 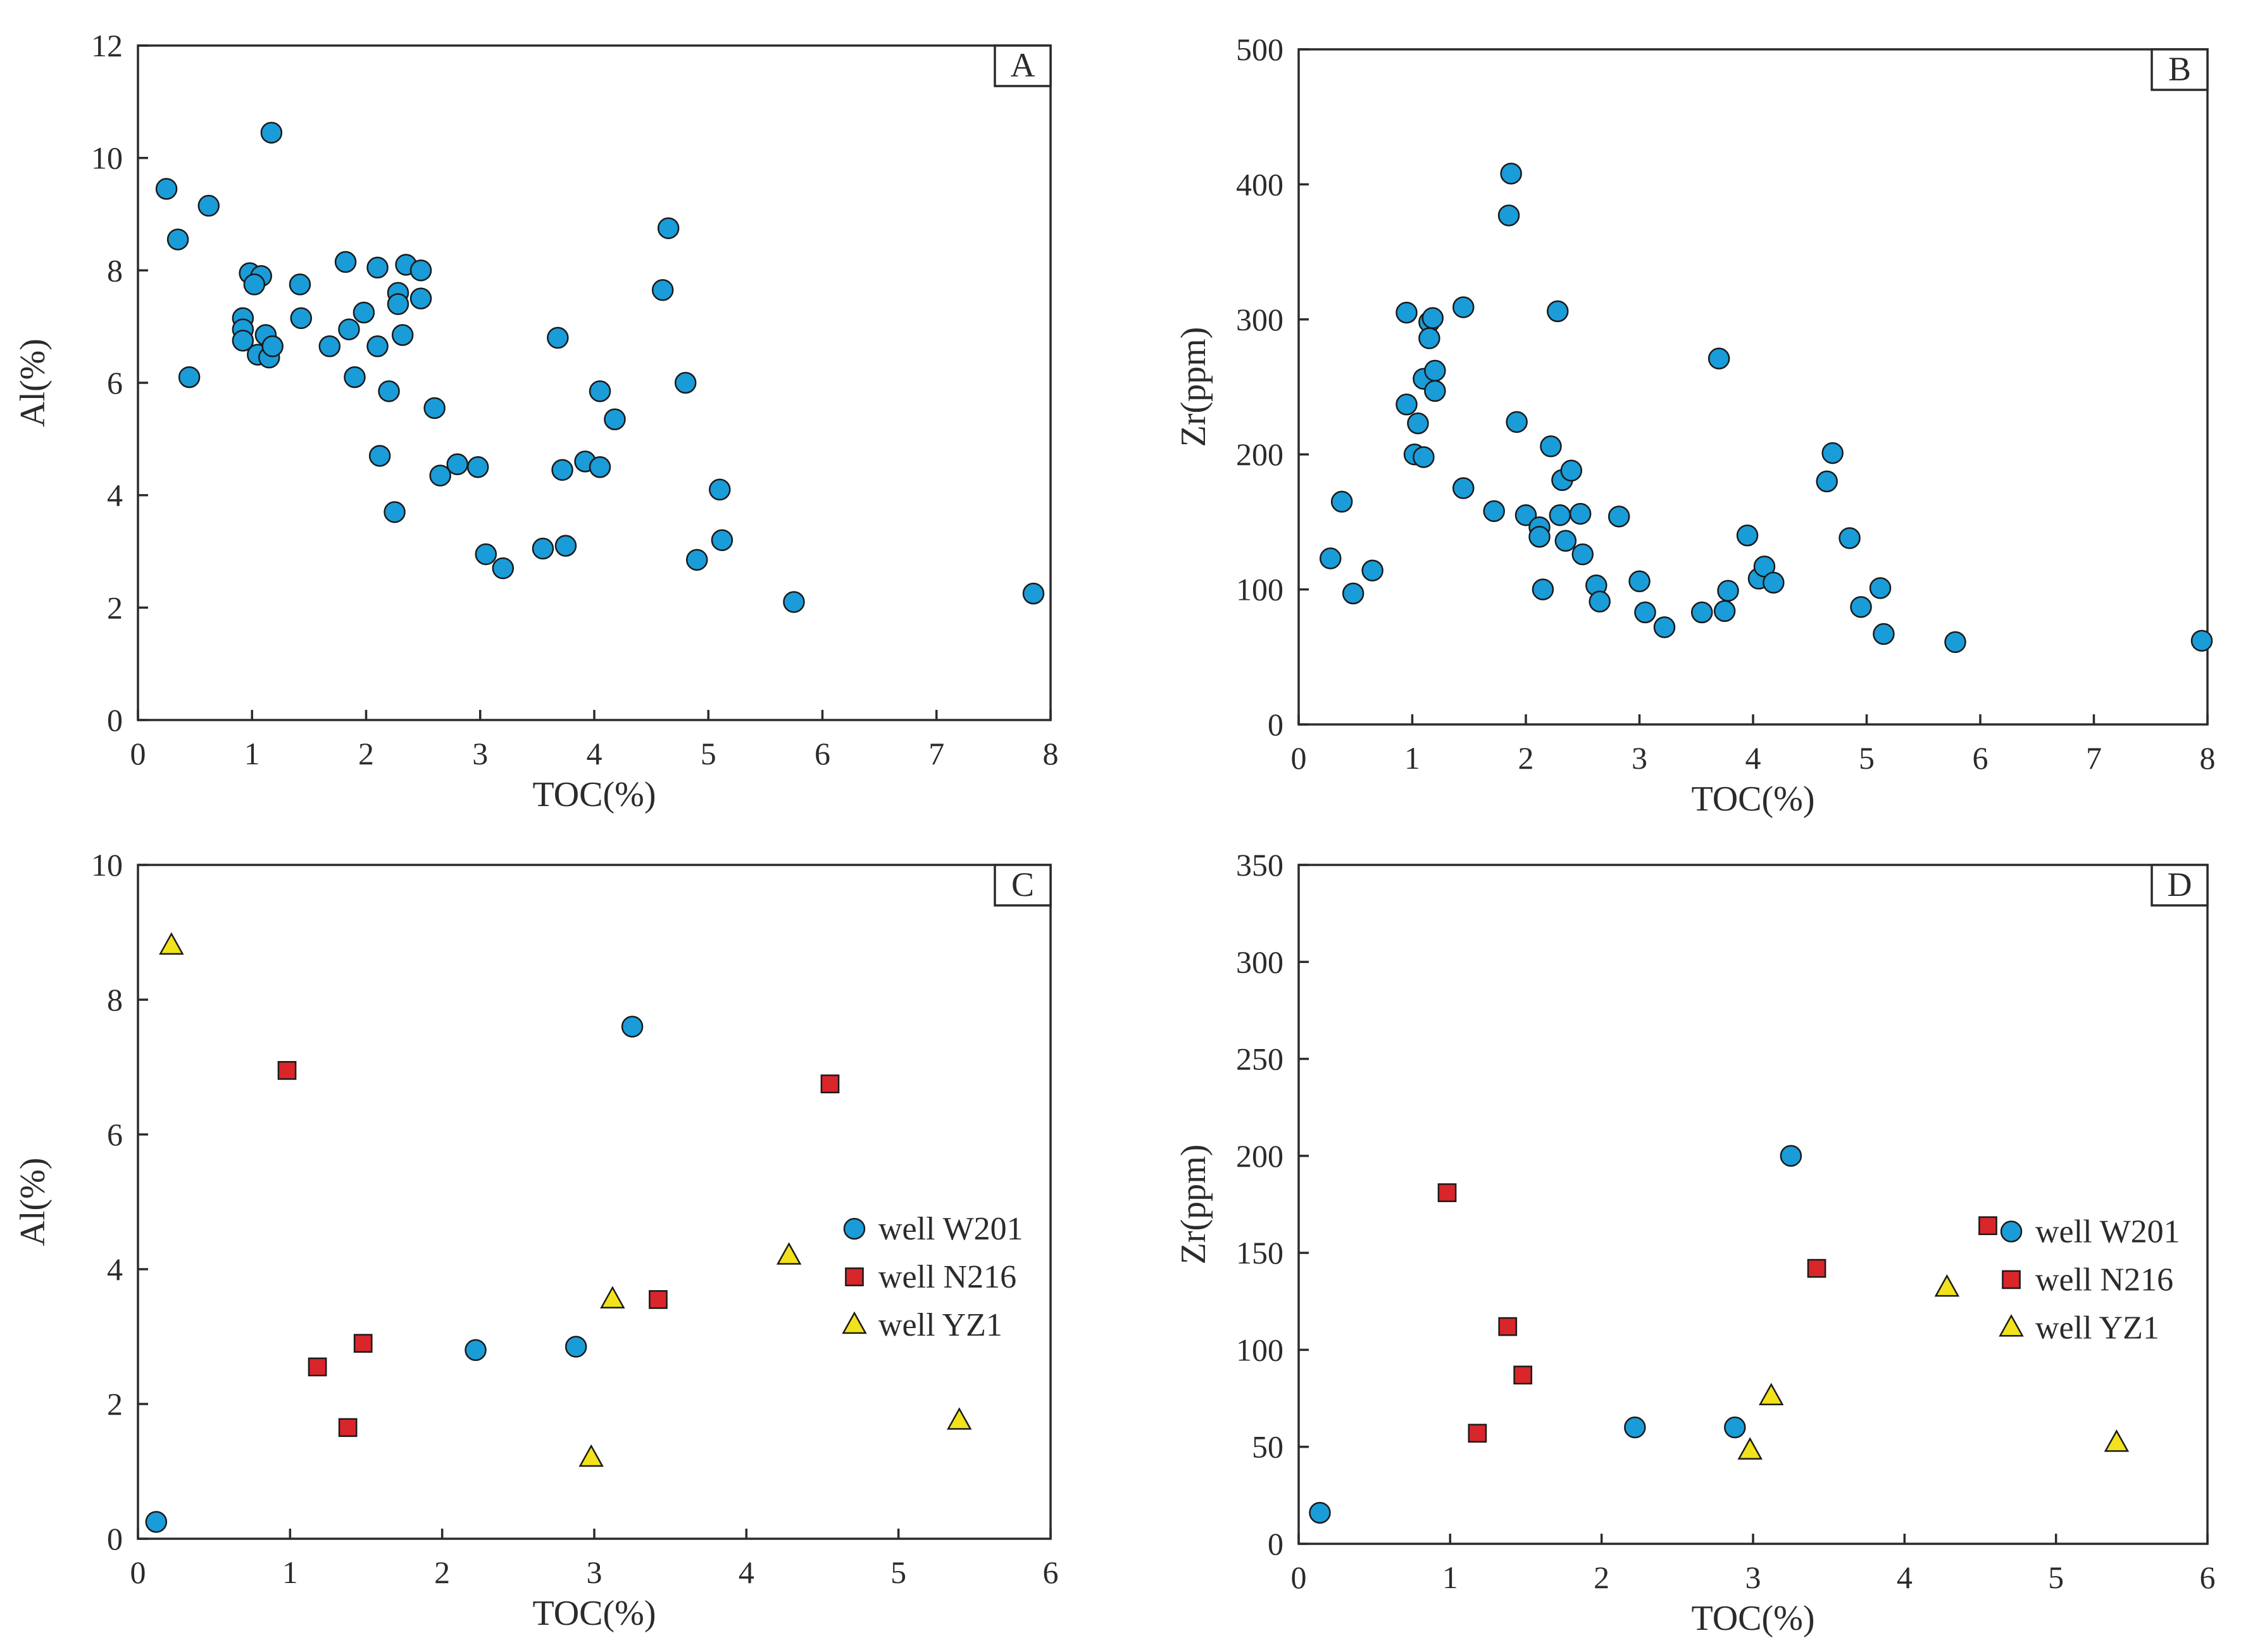 What do you see at coordinates (442, 1572) in the screenshot?
I see `x-tick-label: 2` at bounding box center [442, 1572].